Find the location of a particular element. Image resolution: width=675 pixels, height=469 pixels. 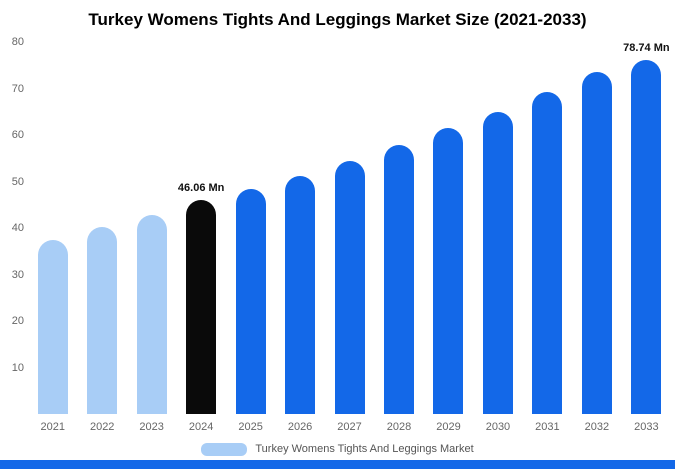

x-label-2023: 2023 is located at coordinates (151, 427).